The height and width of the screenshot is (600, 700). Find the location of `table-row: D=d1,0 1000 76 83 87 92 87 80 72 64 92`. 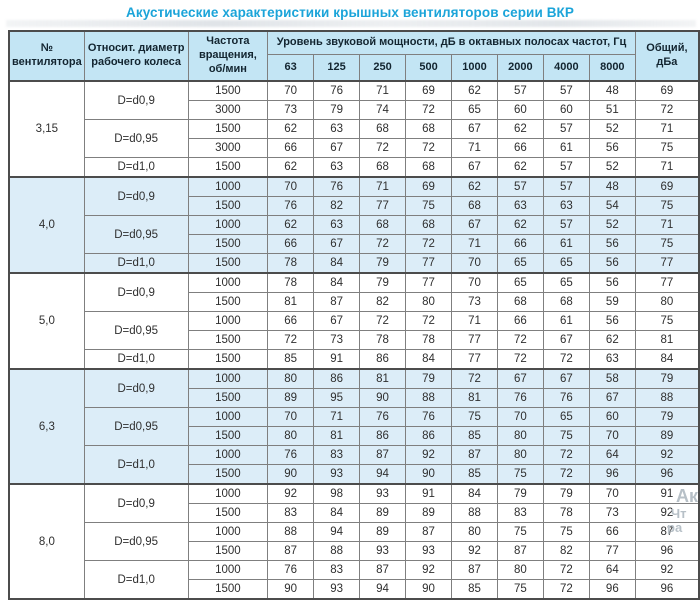

table-row: D=d1,0 1000 76 83 87 92 87 80 72 64 92 is located at coordinates (354, 580).